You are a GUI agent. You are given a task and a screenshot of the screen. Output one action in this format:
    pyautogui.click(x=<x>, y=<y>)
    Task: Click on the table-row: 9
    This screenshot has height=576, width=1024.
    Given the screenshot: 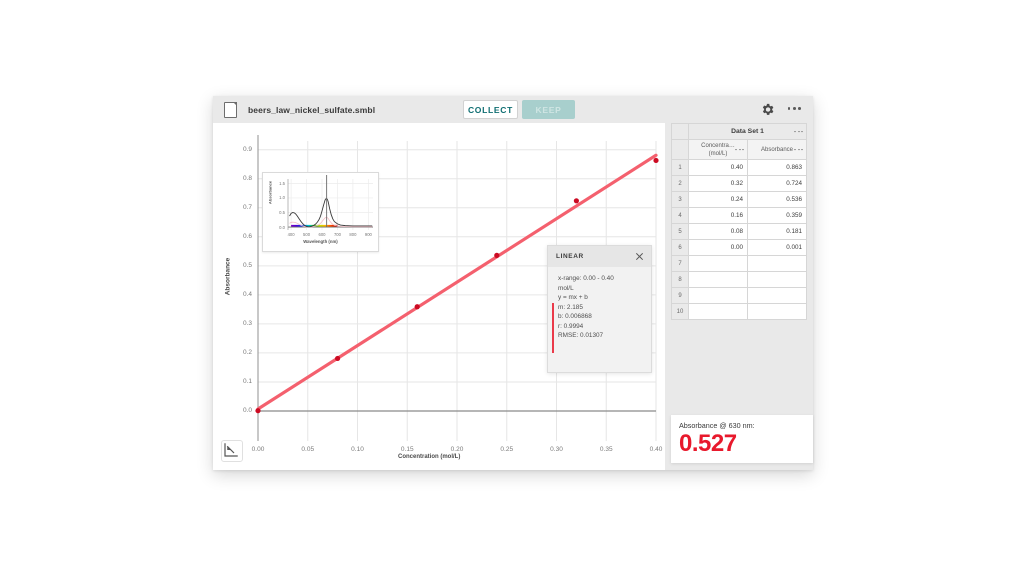 What is the action you would take?
    pyautogui.click(x=739, y=295)
    